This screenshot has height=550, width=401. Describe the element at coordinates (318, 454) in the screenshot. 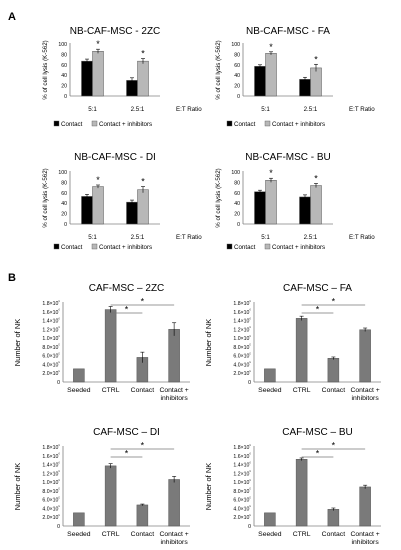

I see `chart-8-significance-star: *` at that location.